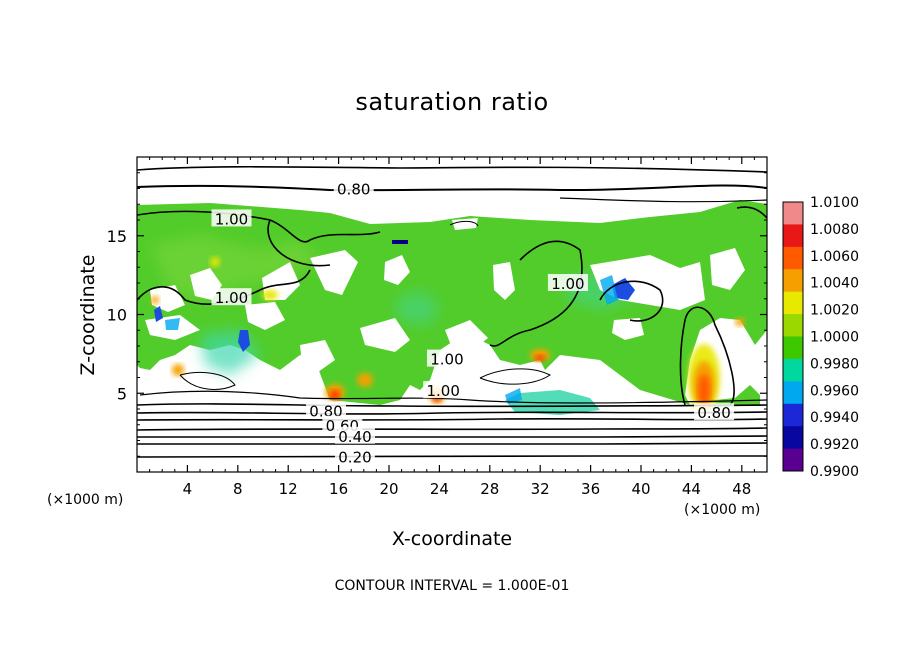 This screenshot has width=904, height=654. I want to click on x-tick-label: 48, so click(741, 489).